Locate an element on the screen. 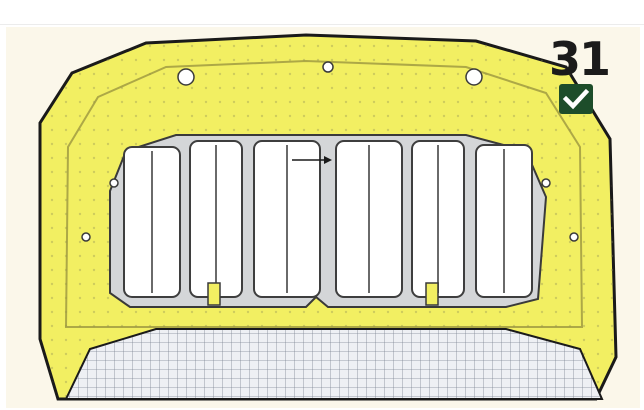  pointer-arrow is located at coordinates (312, 160).